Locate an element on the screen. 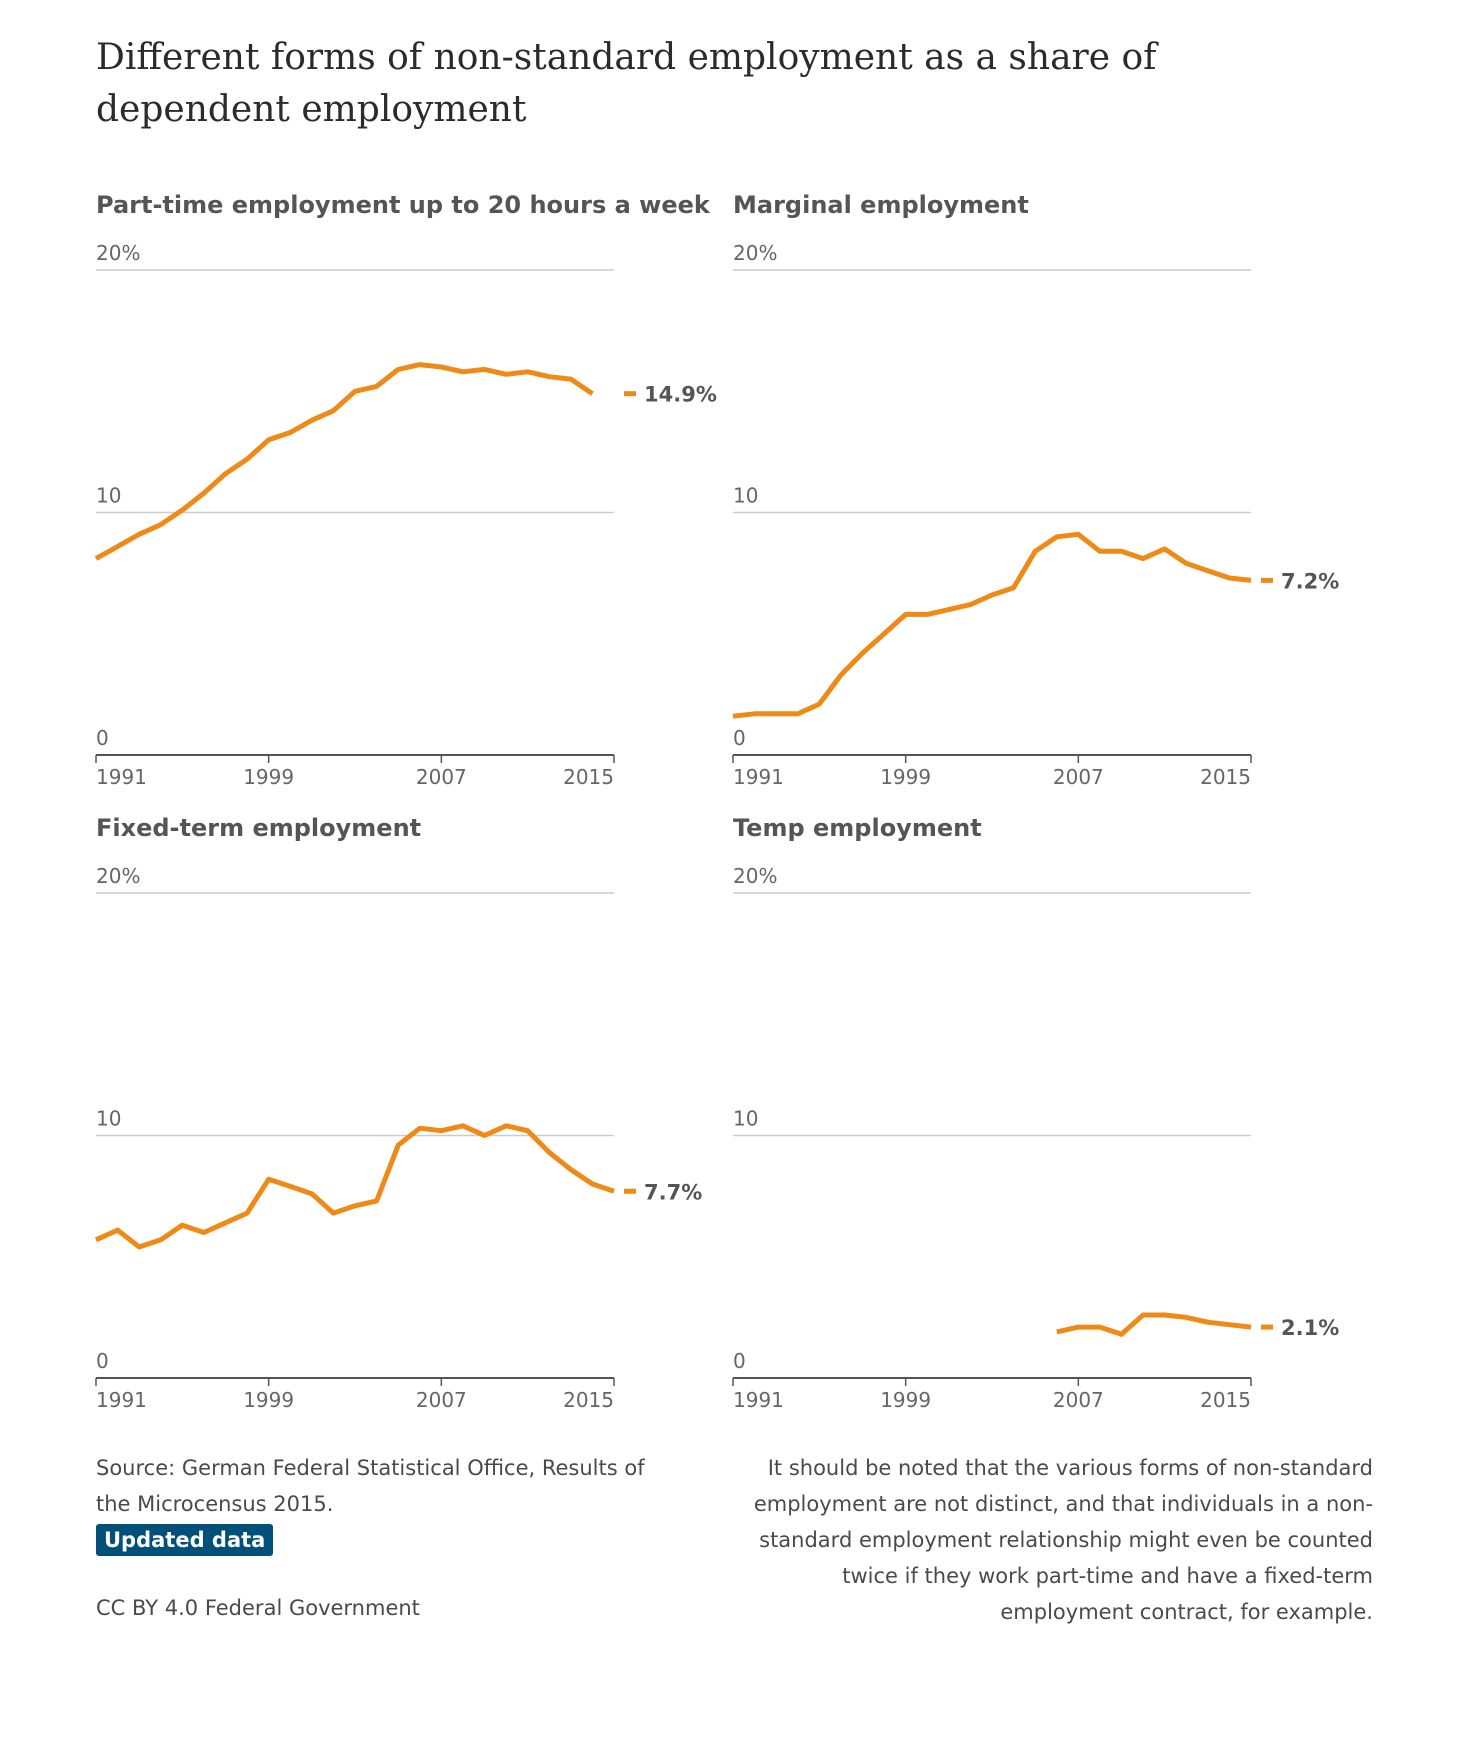 The image size is (1474, 1737). chart-title: Marginal employment is located at coordinates (881, 205).